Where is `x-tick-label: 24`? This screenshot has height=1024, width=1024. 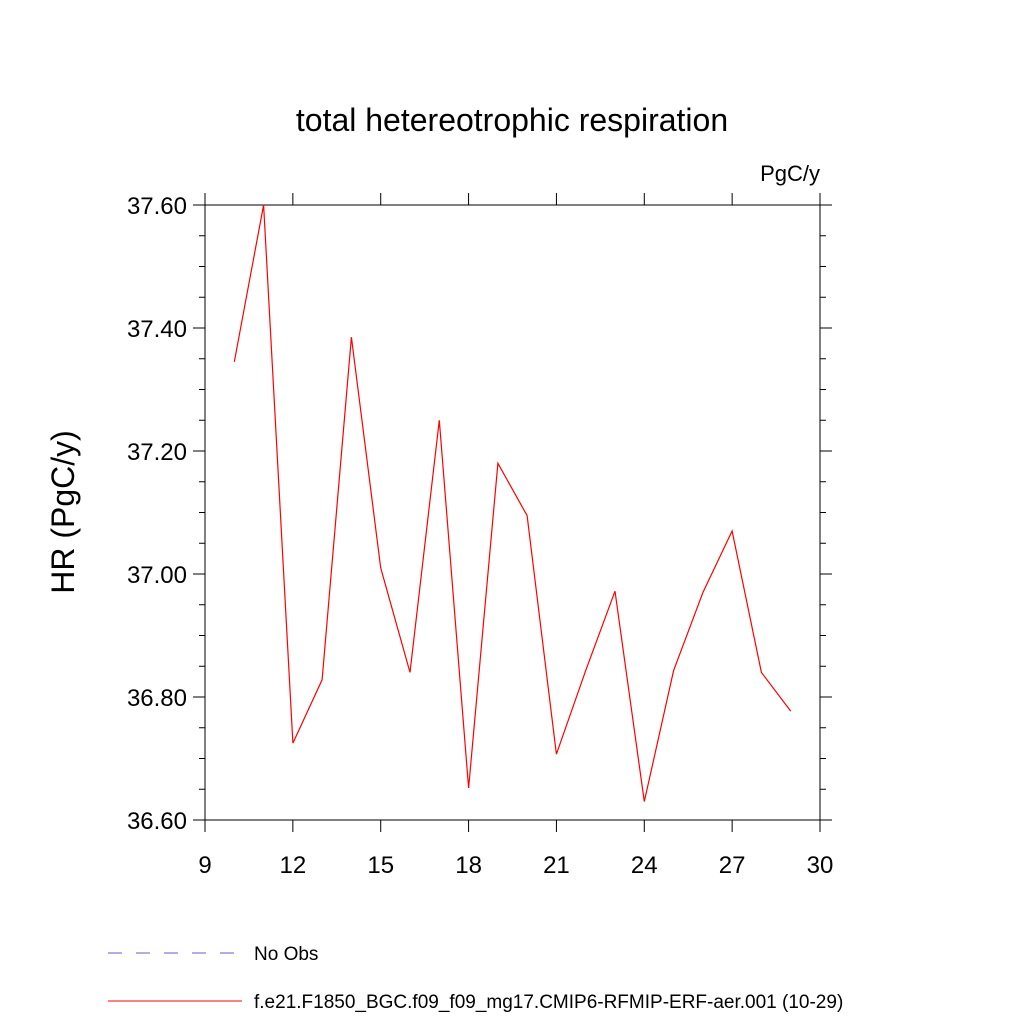 x-tick-label: 24 is located at coordinates (644, 865).